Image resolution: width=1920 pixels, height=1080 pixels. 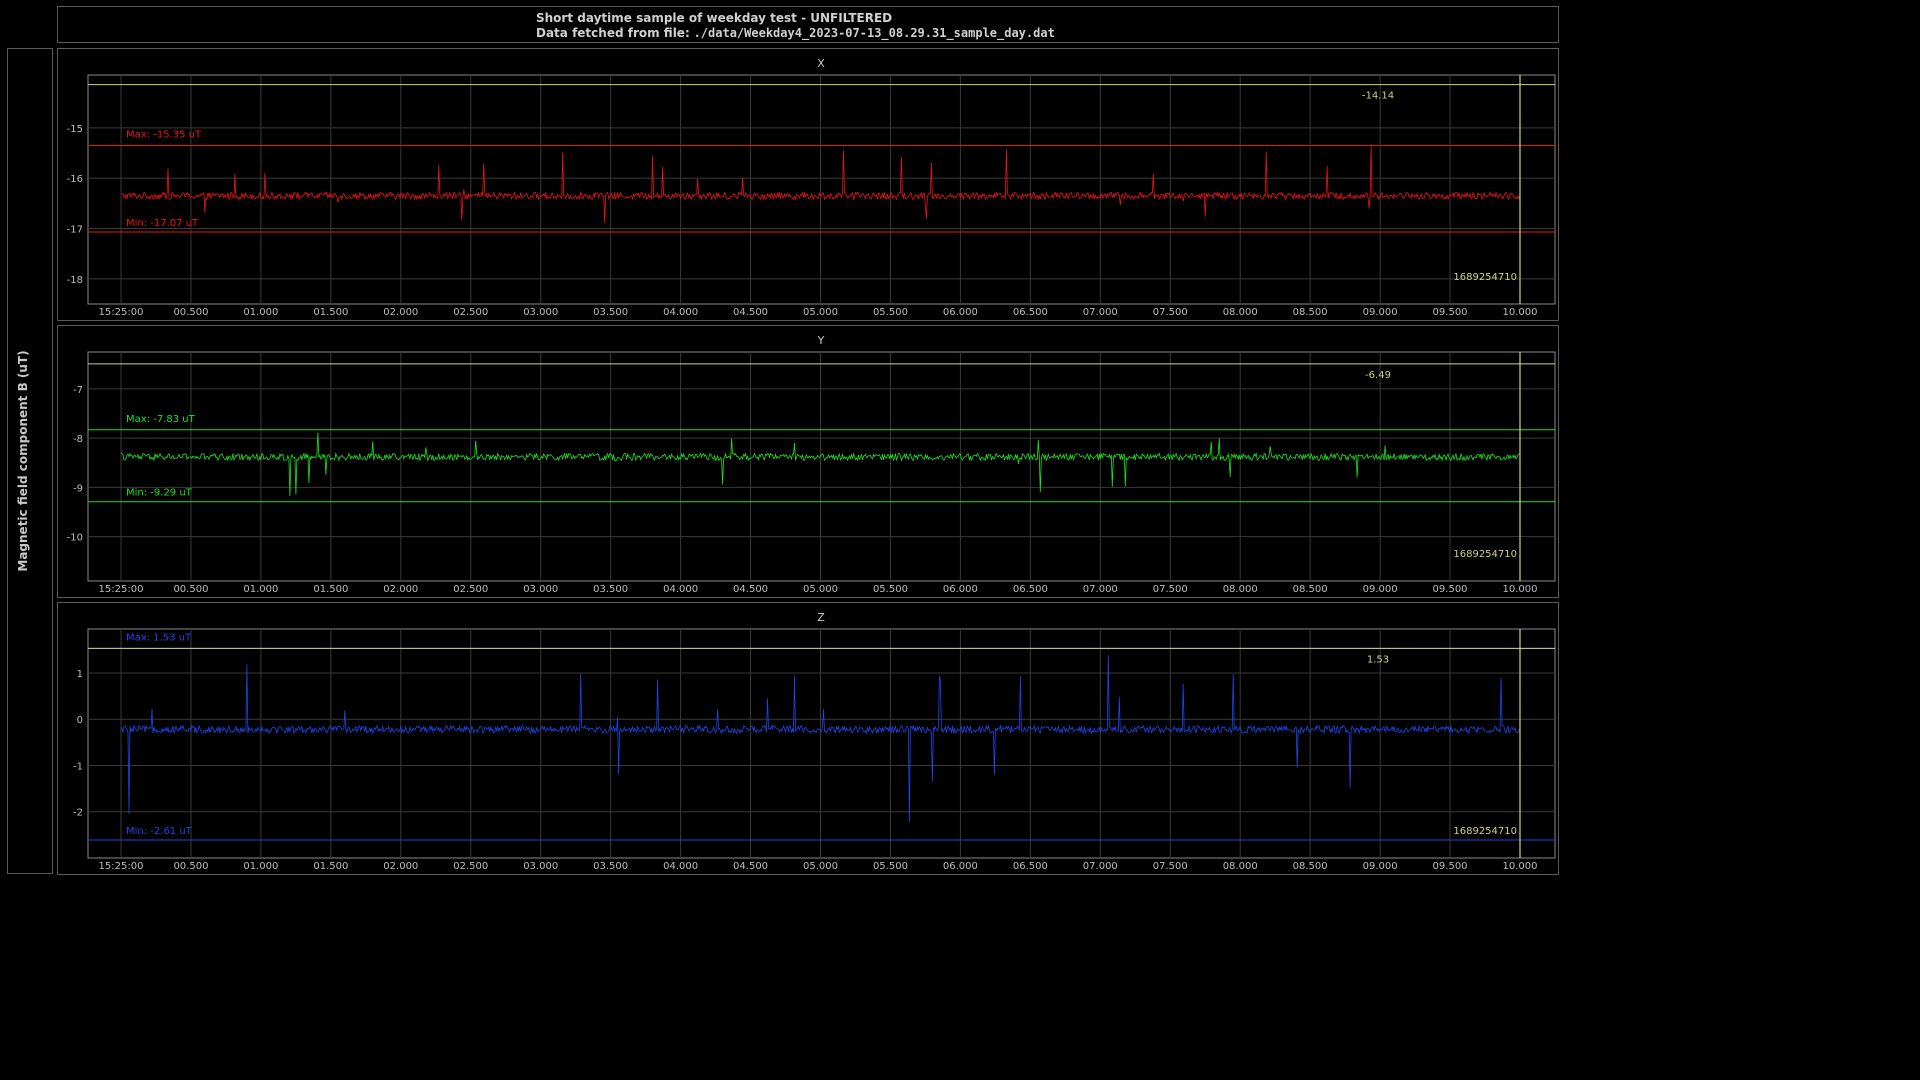 What do you see at coordinates (1378, 96) in the screenshot?
I see `cursor-value-label: -14.14` at bounding box center [1378, 96].